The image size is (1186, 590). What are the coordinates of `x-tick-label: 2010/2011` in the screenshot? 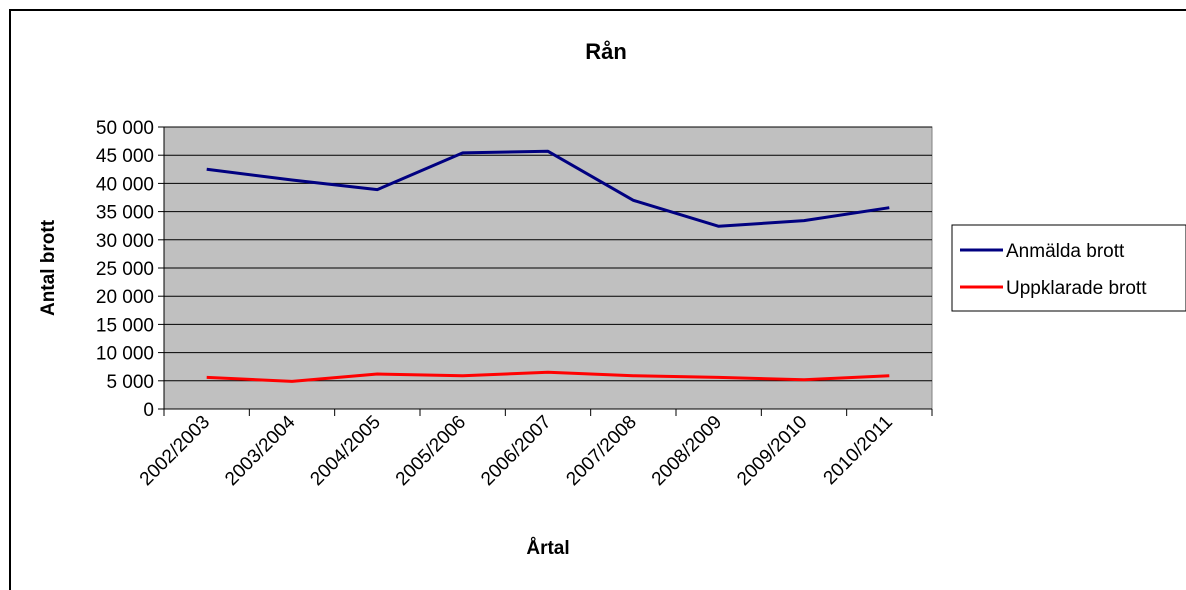 It's located at (858, 450).